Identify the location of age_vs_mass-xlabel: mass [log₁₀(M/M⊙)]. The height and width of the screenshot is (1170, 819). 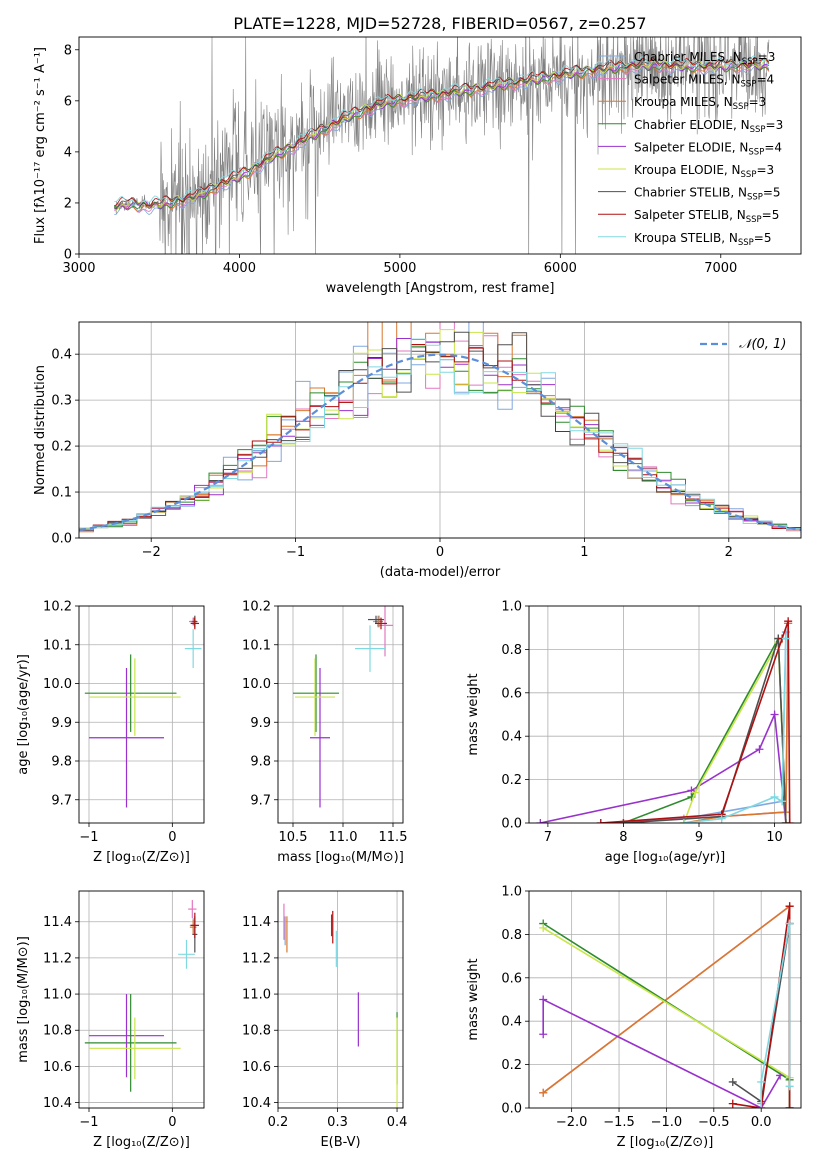
(340, 857).